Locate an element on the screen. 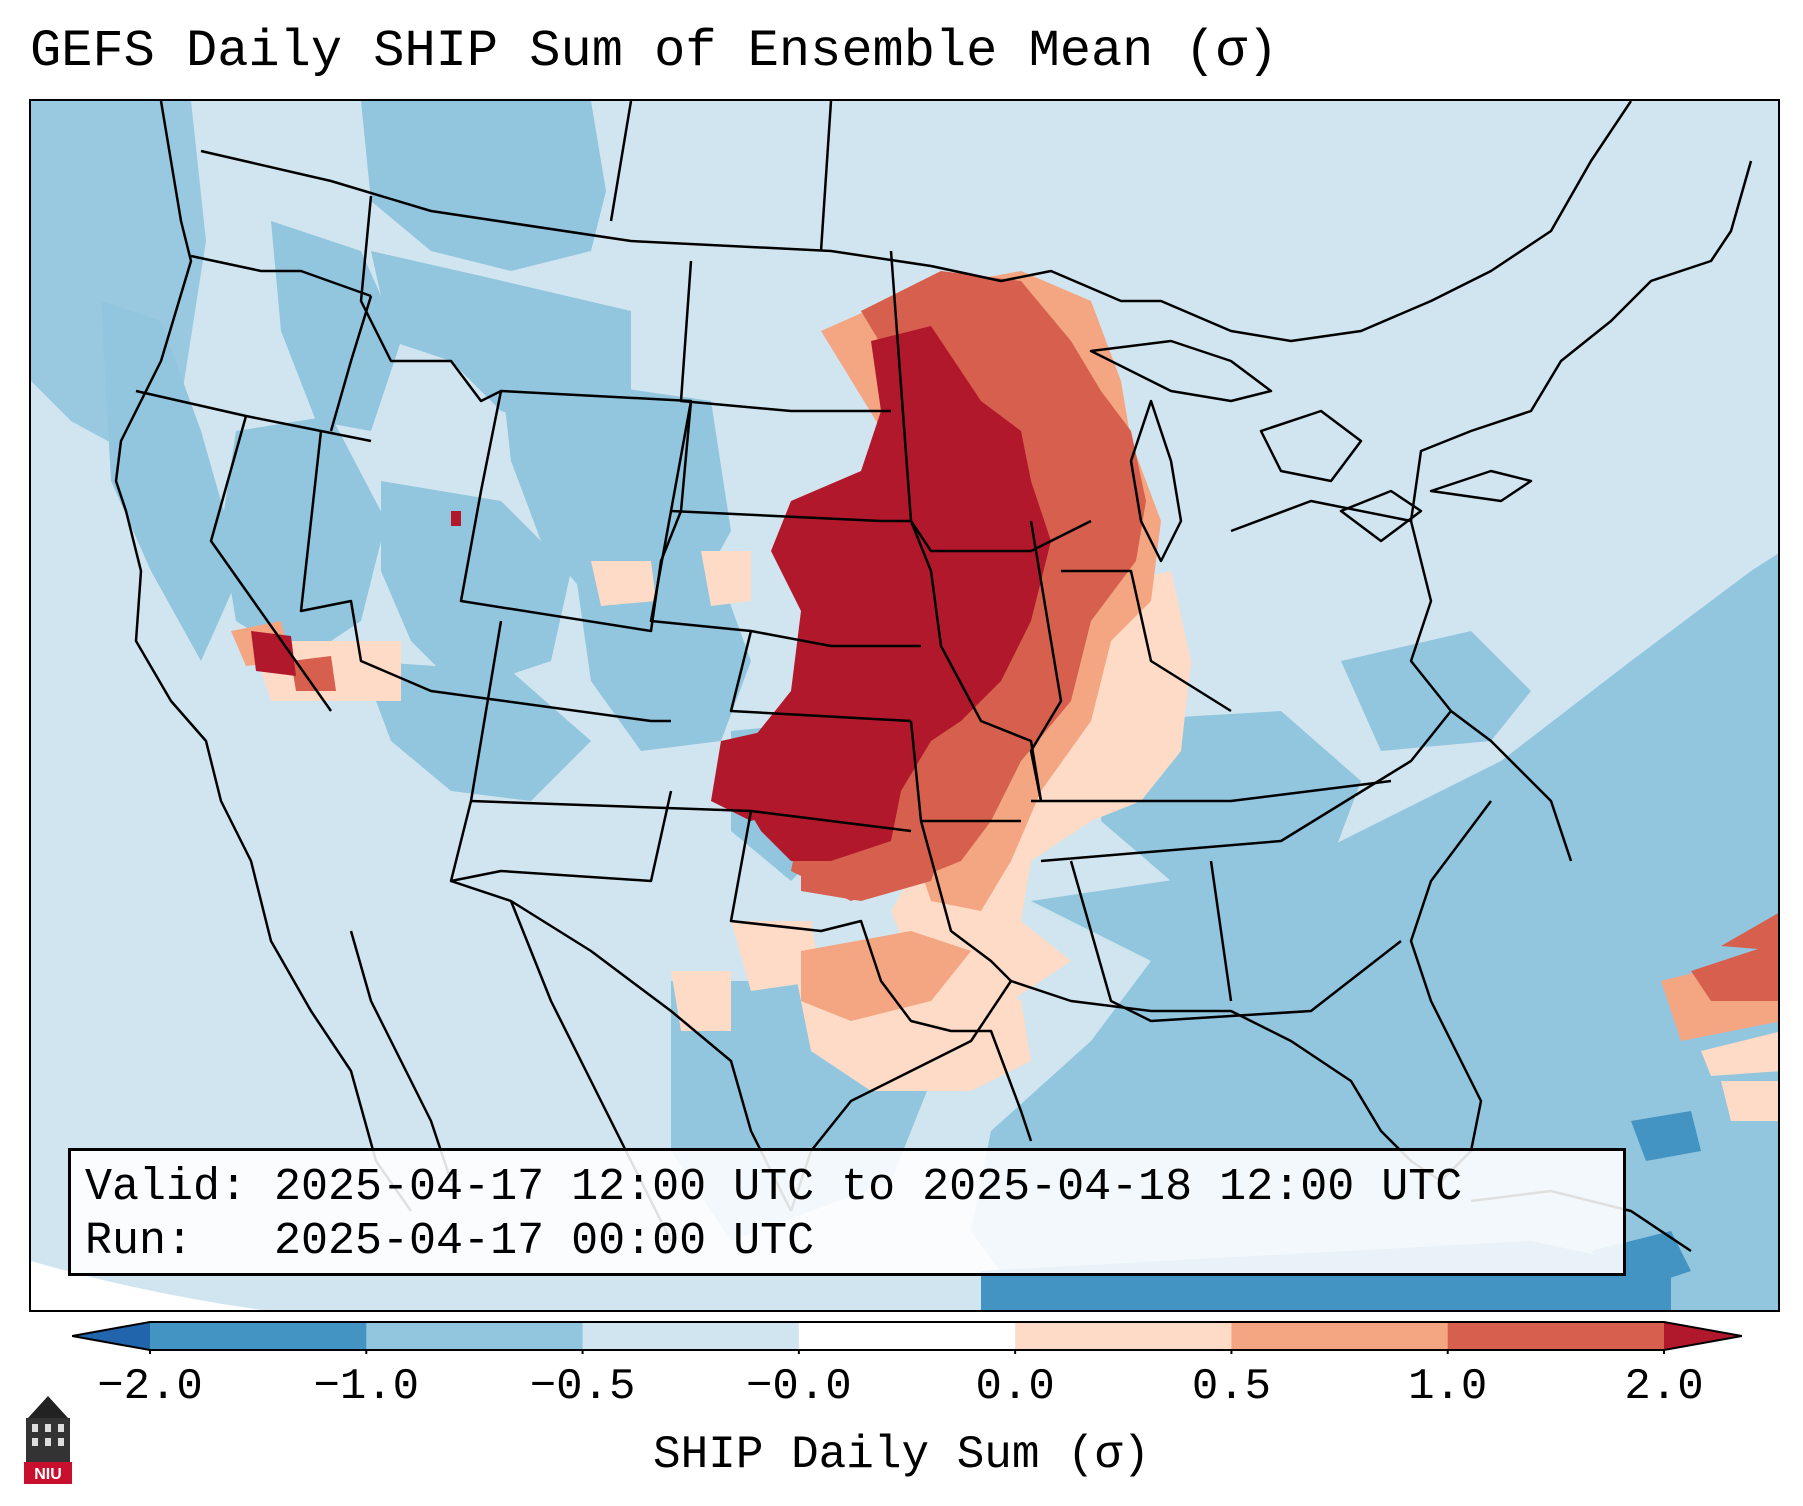 Image resolution: width=1803 pixels, height=1506 pixels. colorbar-tick-label: −0.0 is located at coordinates (799, 1387).